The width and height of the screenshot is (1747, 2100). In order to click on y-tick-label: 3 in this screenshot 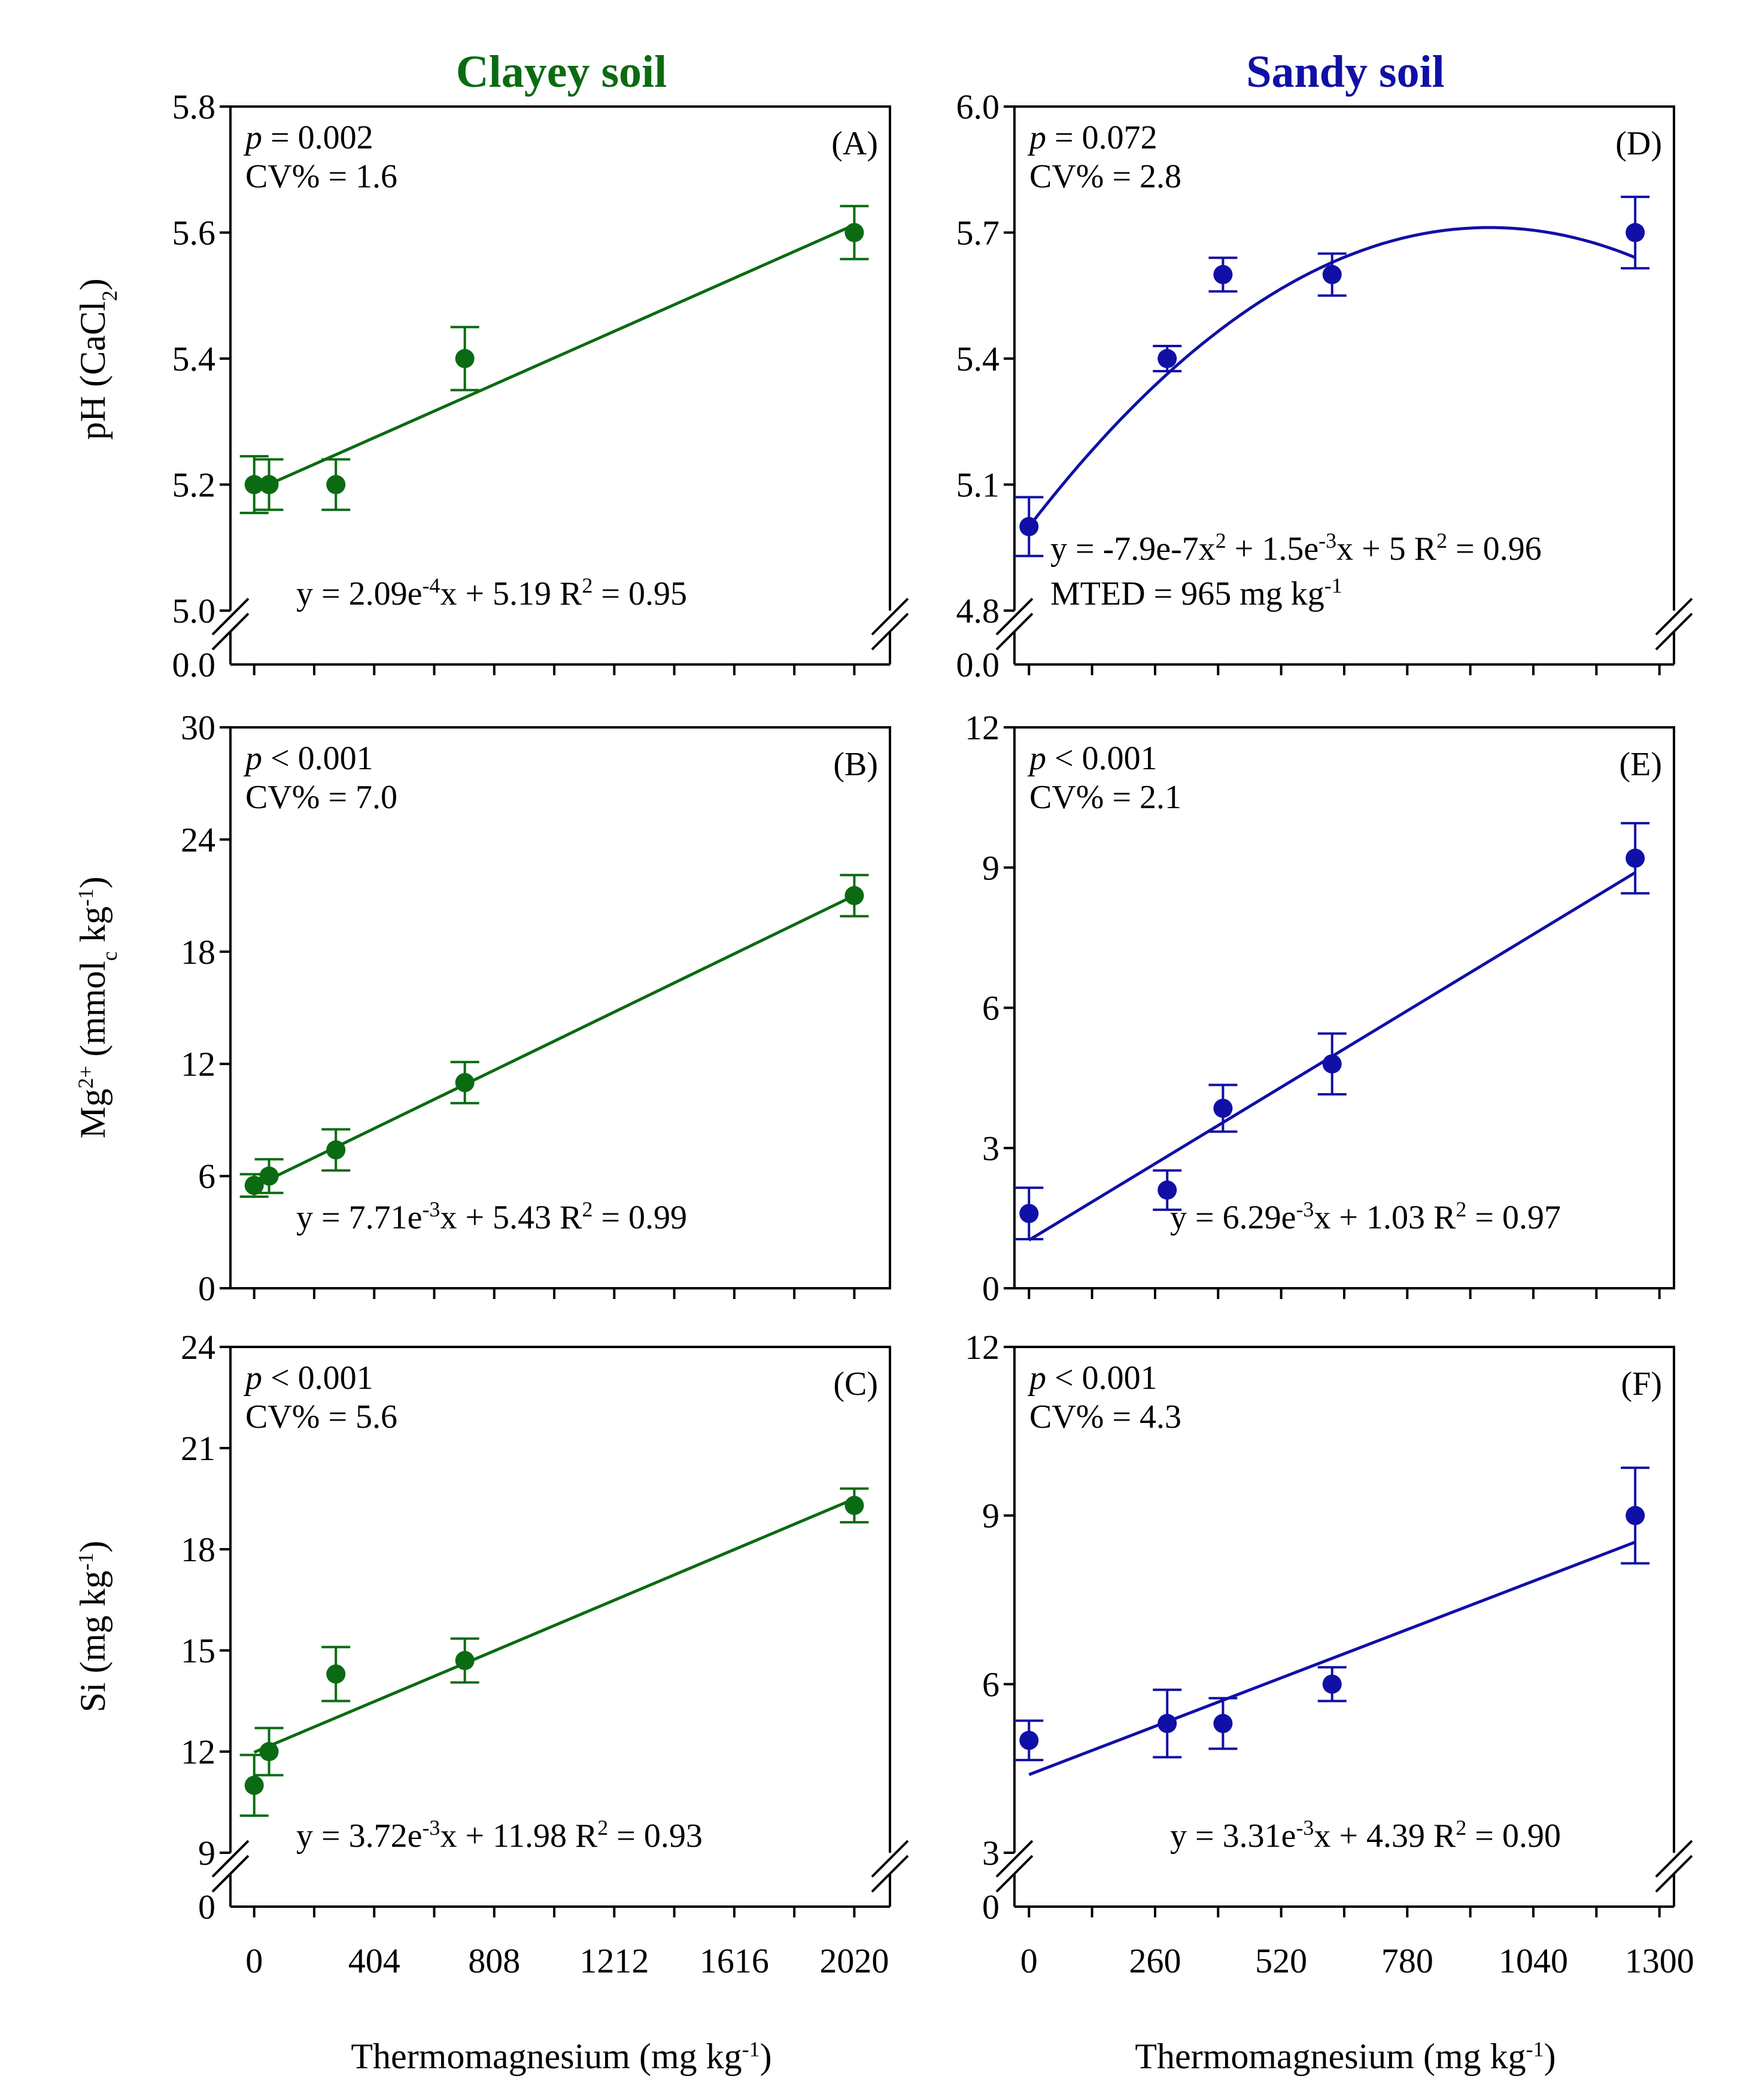, I will do `click(990, 1853)`.